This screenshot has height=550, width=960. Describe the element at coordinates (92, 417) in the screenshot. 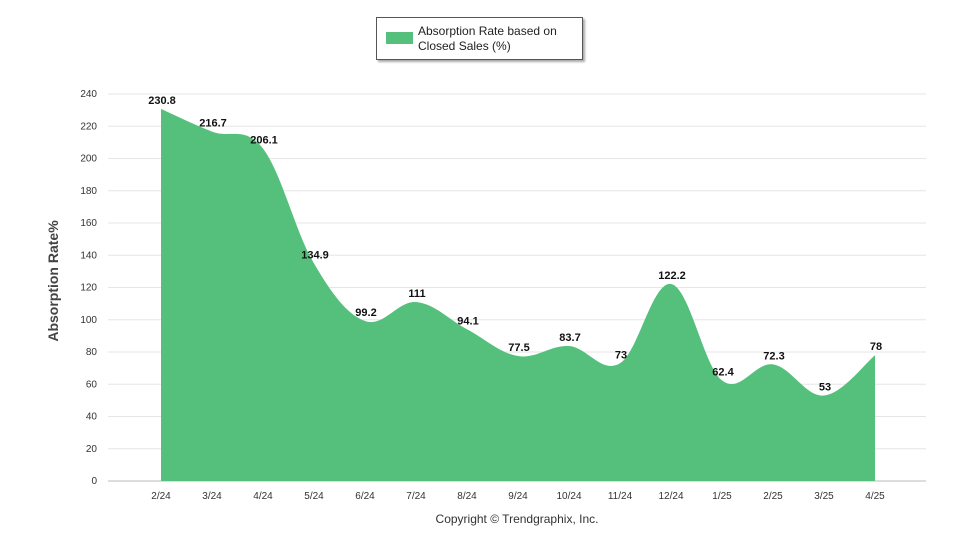

I see `y-tick-label: 40` at that location.